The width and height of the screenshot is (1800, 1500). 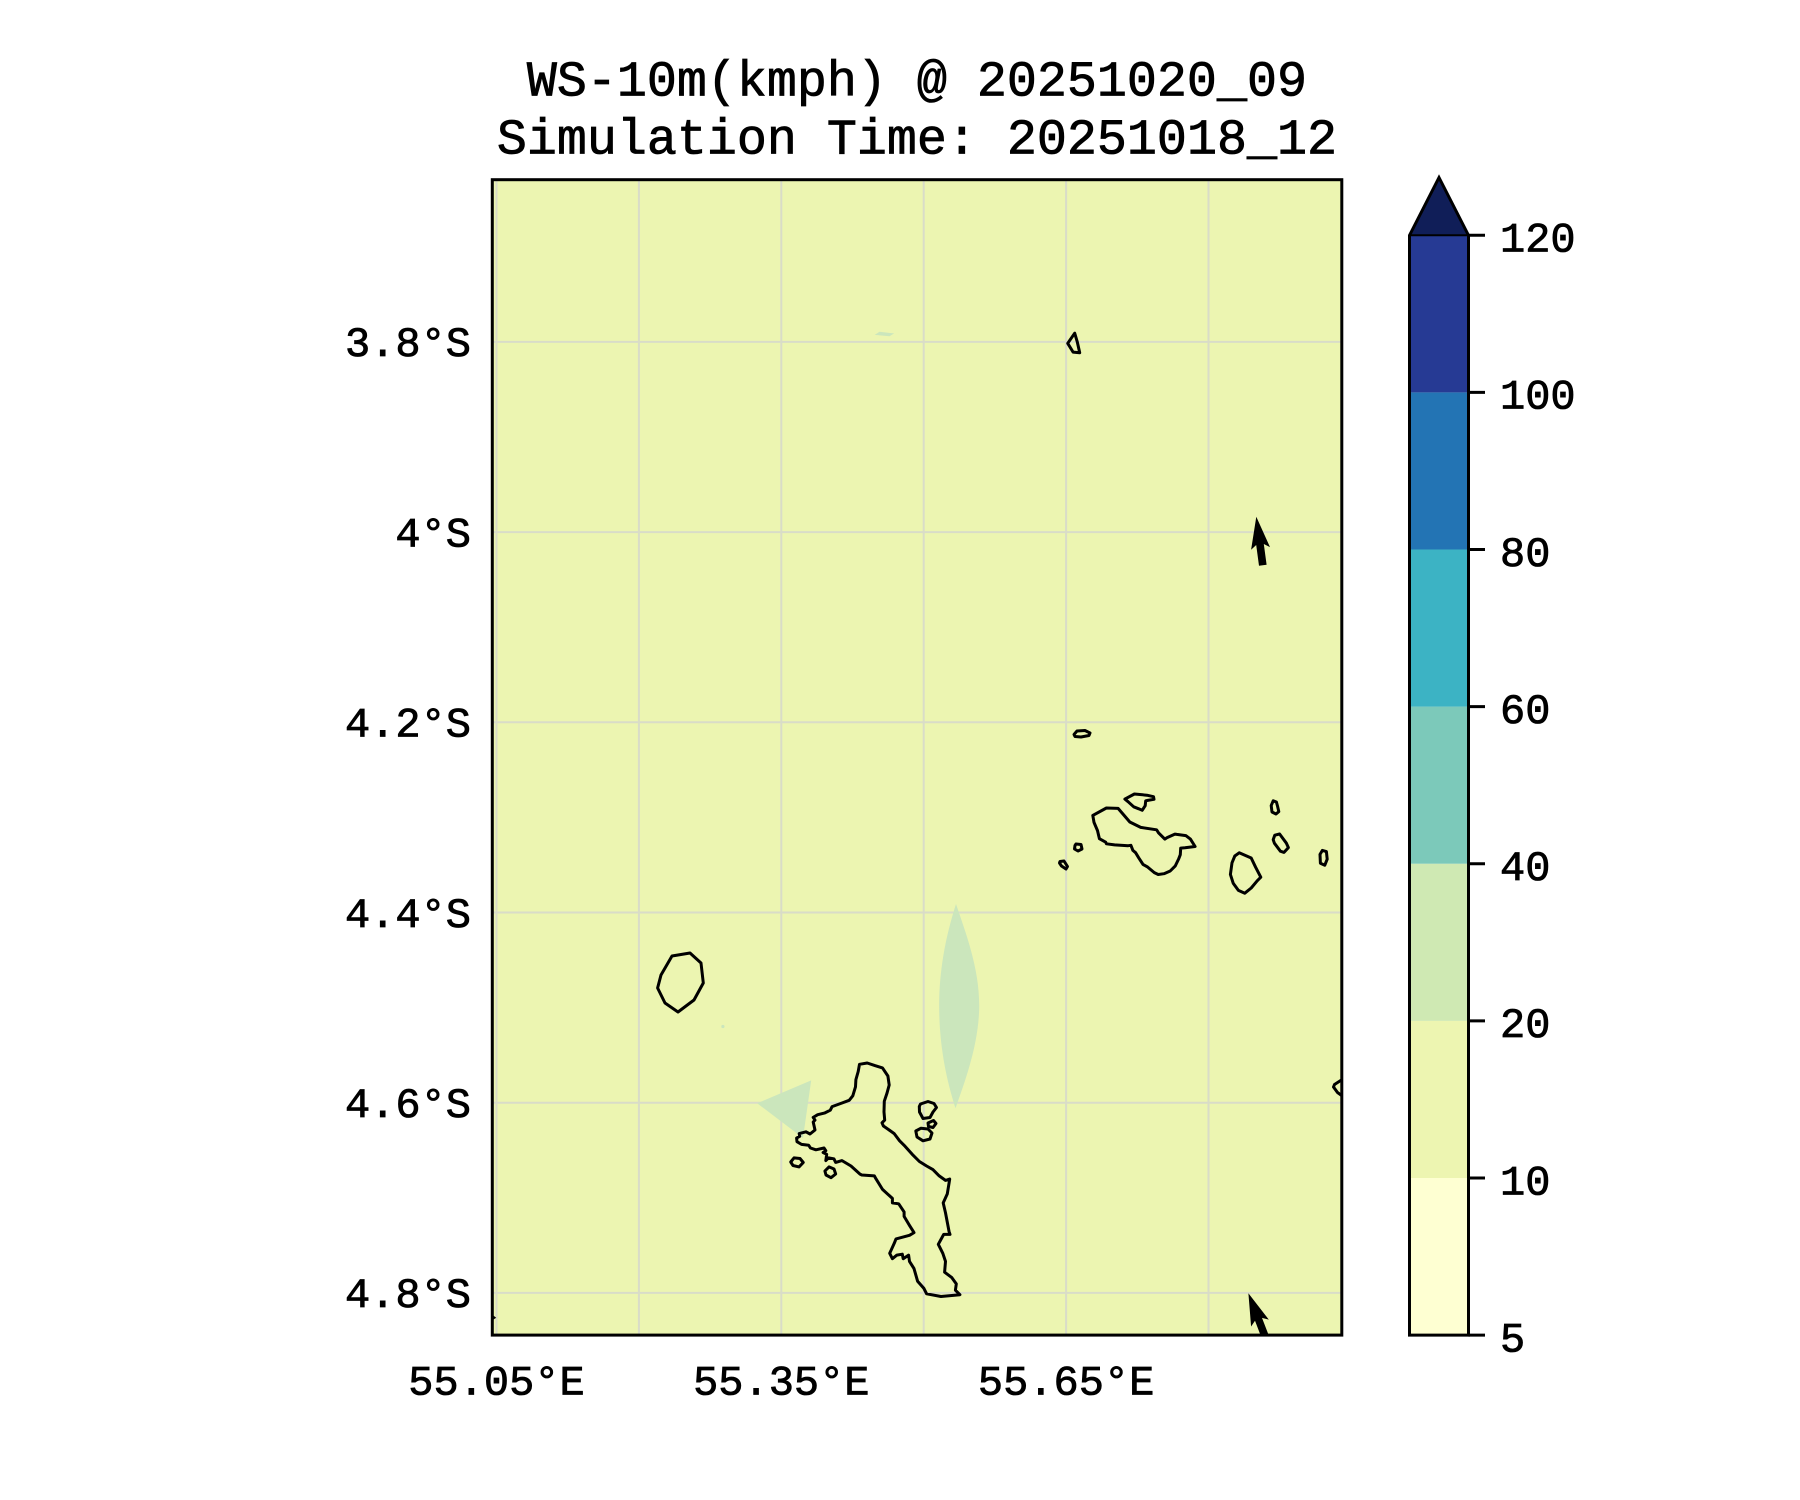 I want to click on svg-text: 10, so click(x=1525, y=1183).